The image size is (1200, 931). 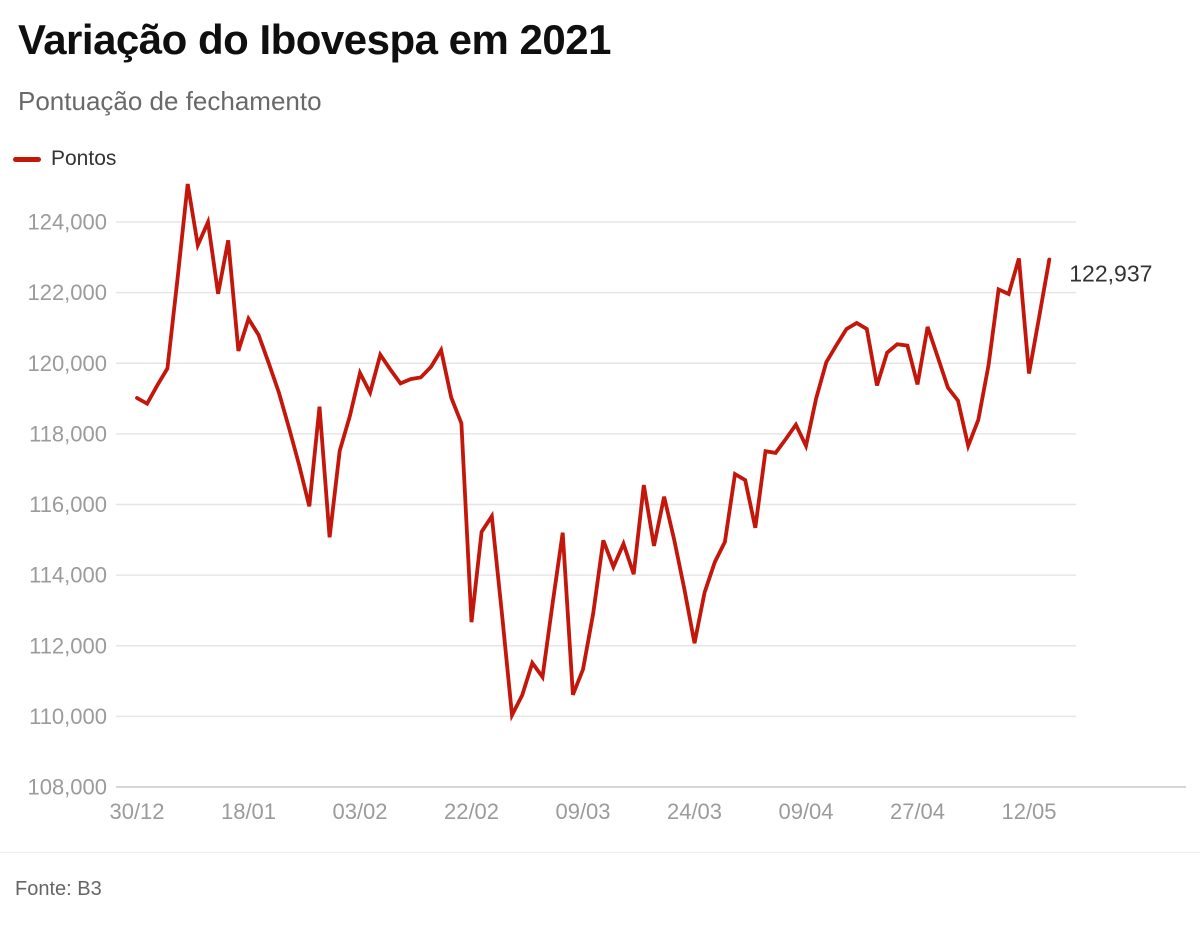 What do you see at coordinates (805, 811) in the screenshot?
I see `x-axis-label: 09/04` at bounding box center [805, 811].